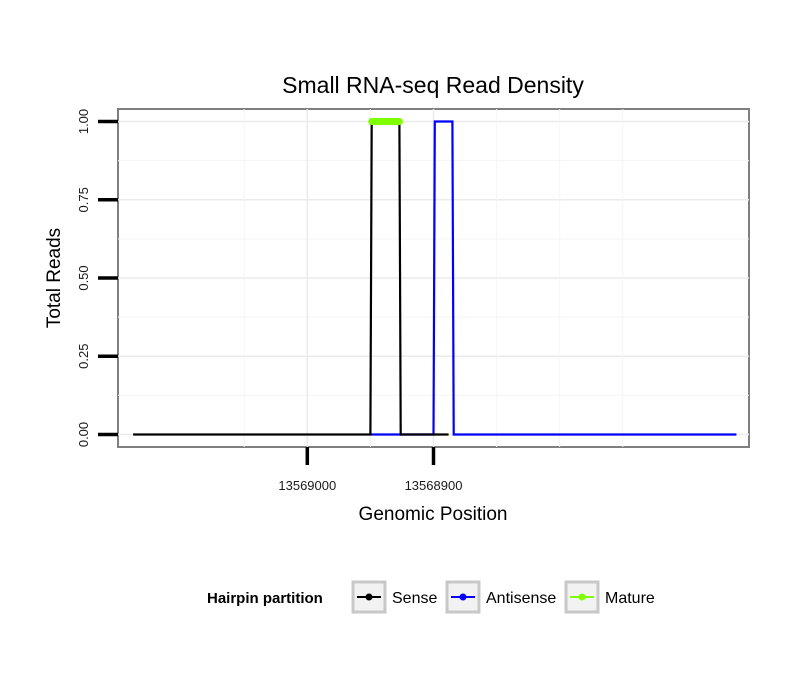 The width and height of the screenshot is (810, 690). I want to click on legend: Hairpin partition Sense Antisense Mature, so click(431, 597).